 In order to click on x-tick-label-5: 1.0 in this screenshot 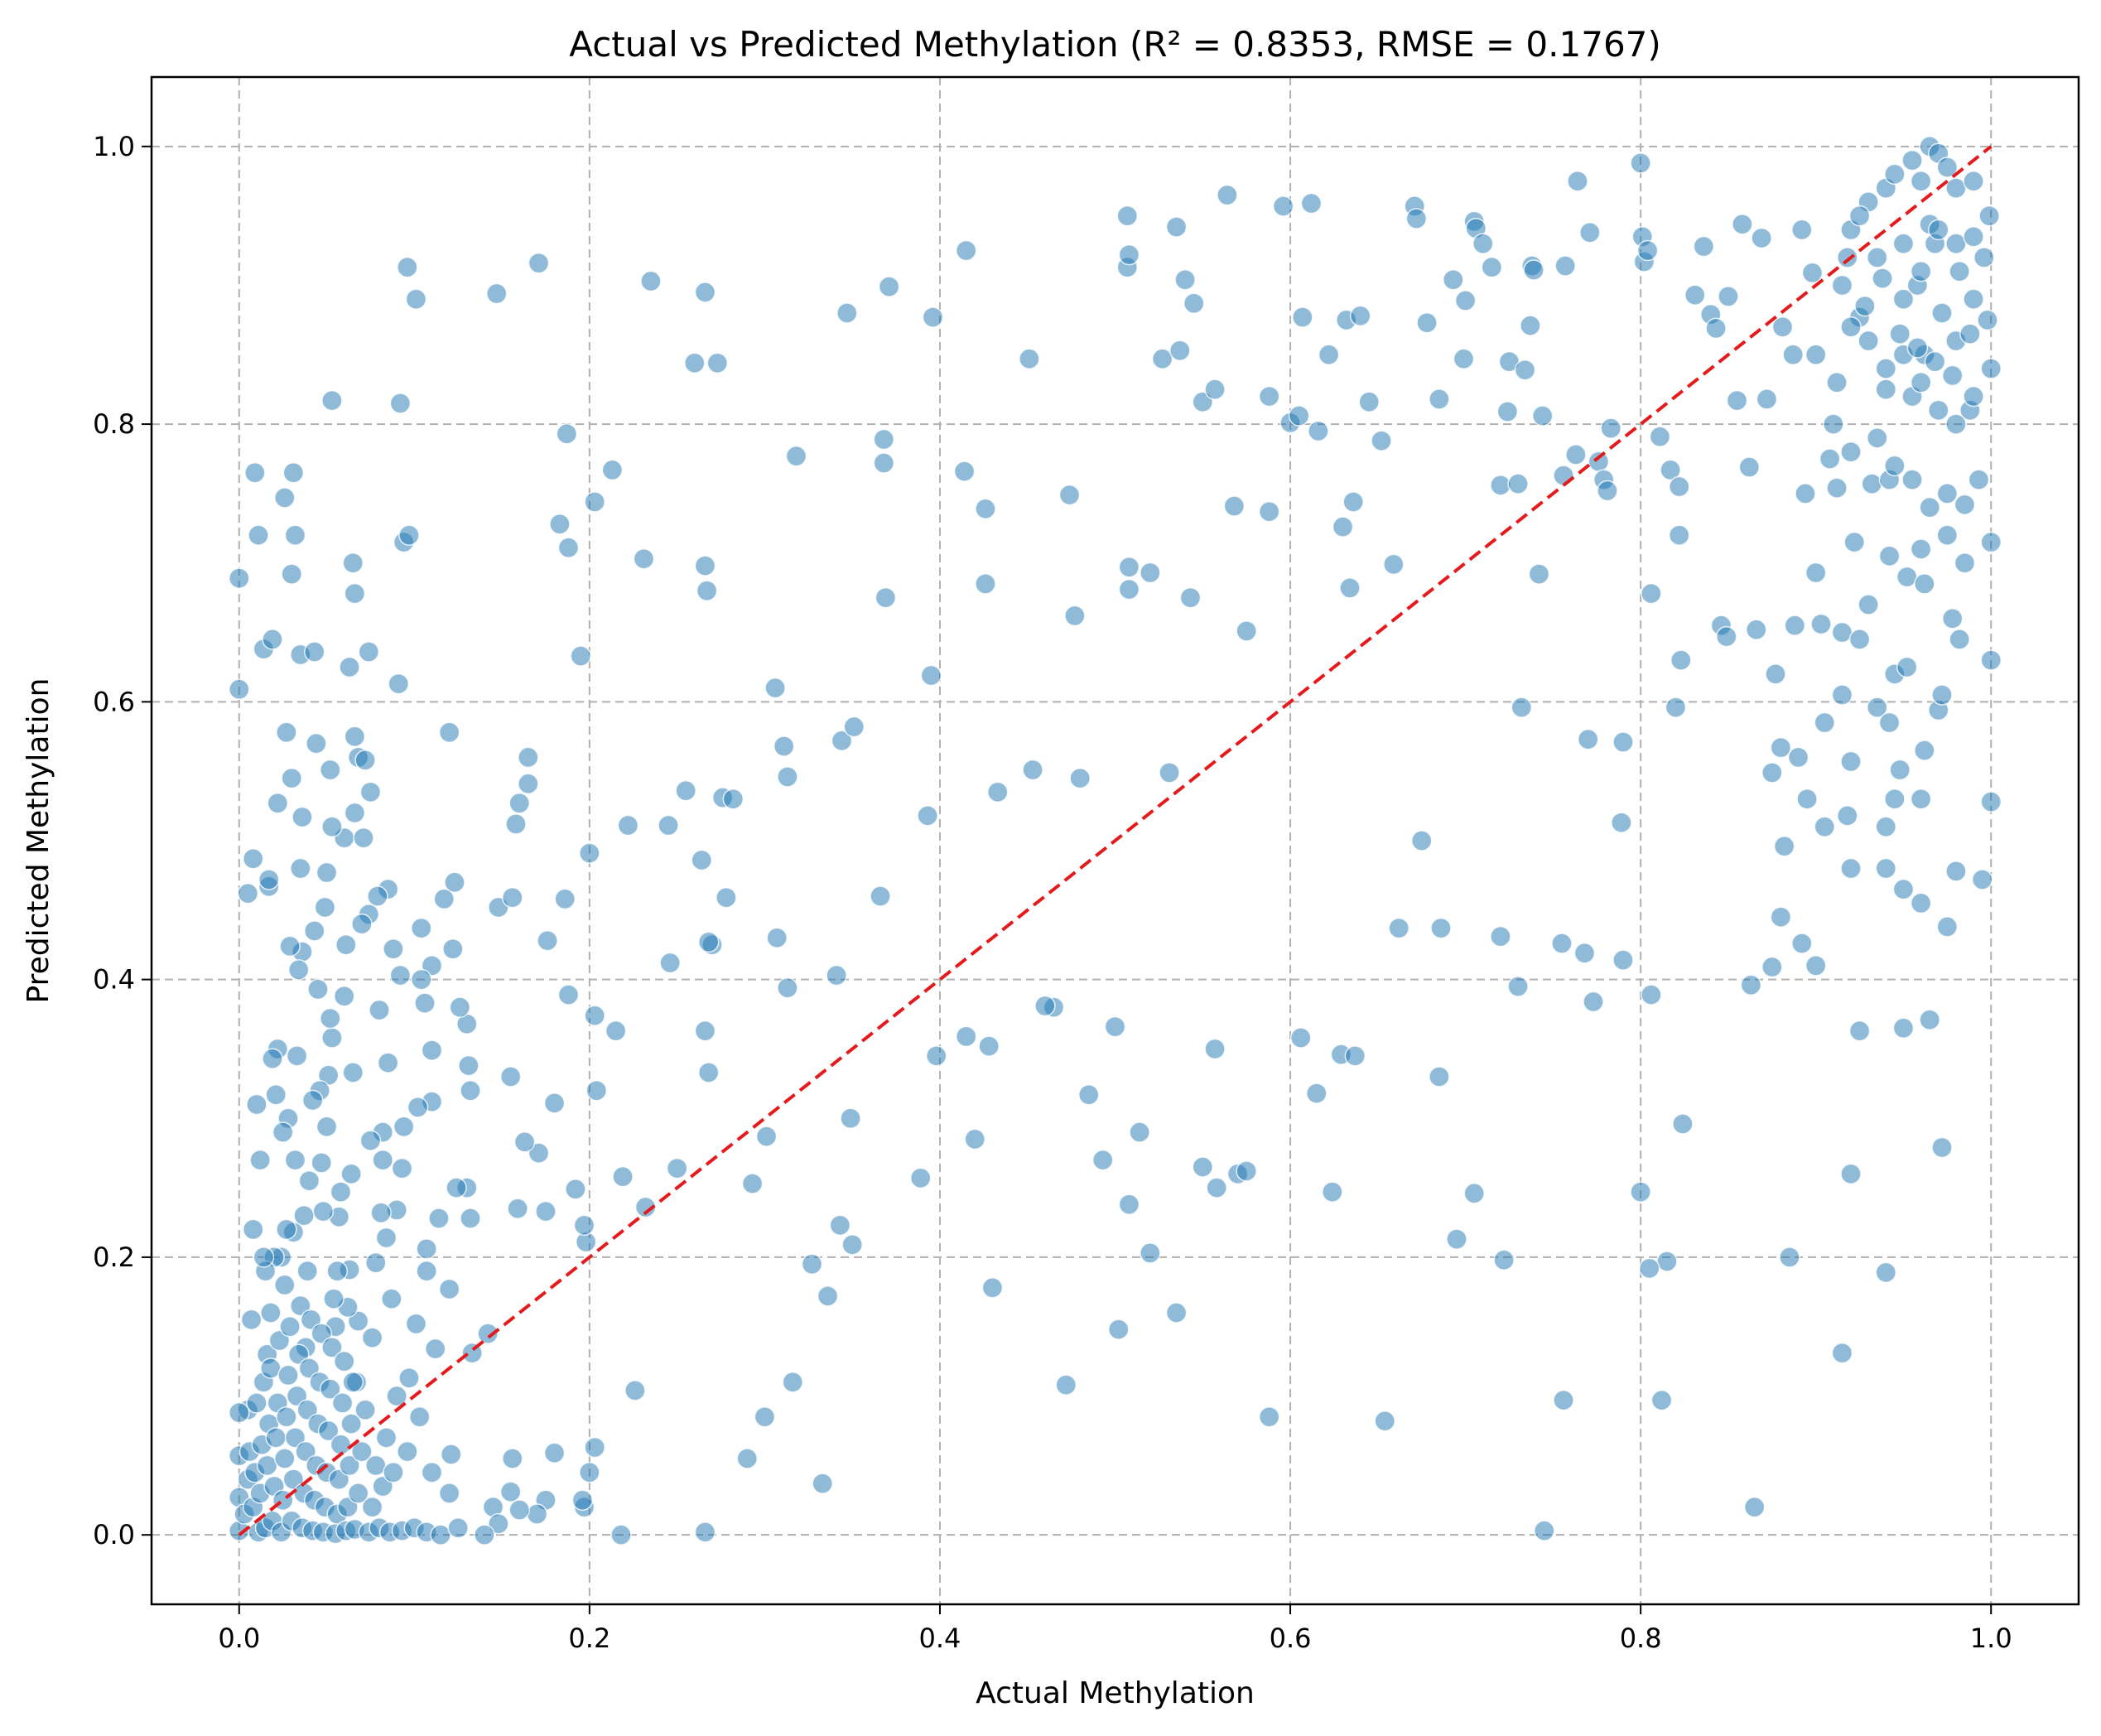, I will do `click(1991, 1638)`.